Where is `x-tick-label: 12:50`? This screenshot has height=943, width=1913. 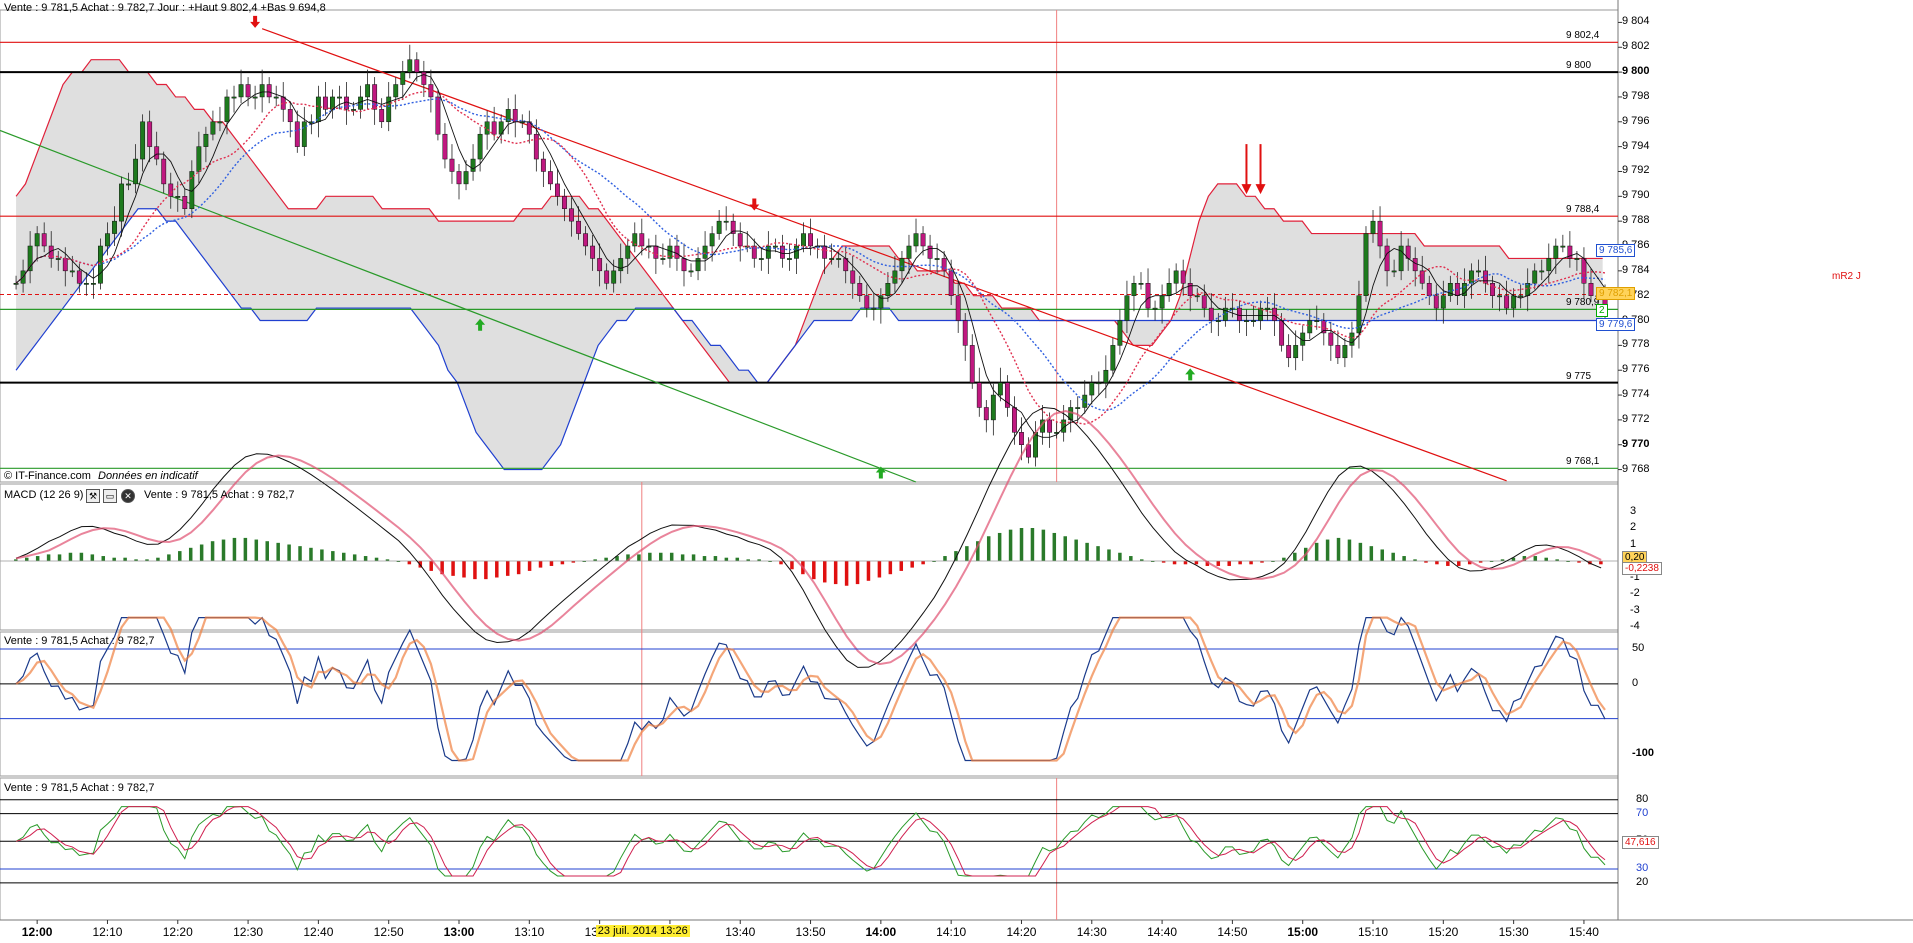 x-tick-label: 12:50 is located at coordinates (388, 932).